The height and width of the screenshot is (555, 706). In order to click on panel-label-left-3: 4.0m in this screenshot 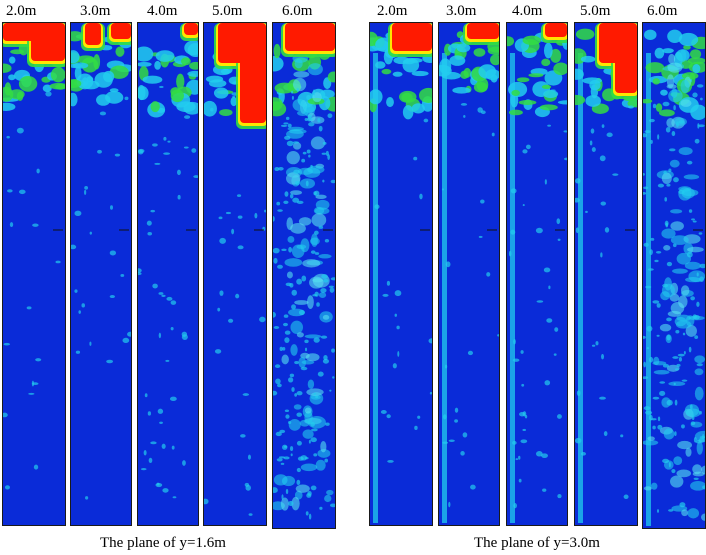, I will do `click(162, 11)`.